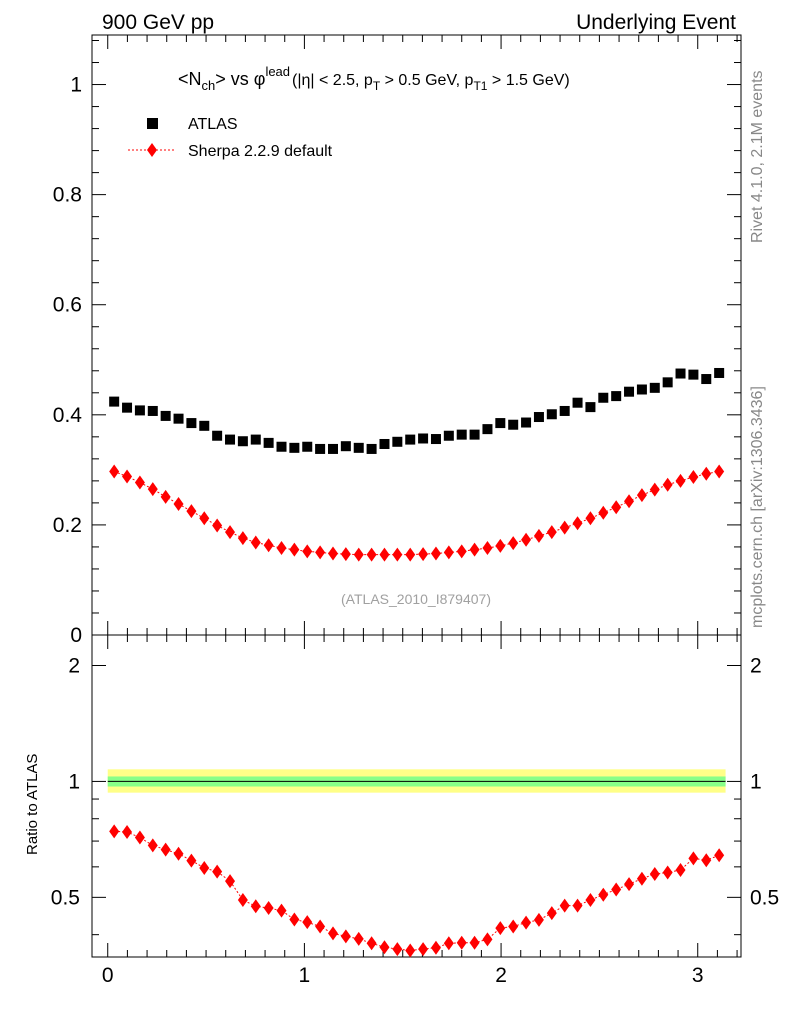 Image resolution: width=786 pixels, height=1024 pixels. Describe the element at coordinates (756, 665) in the screenshot. I see `ratio-y-tick-label-right: 2` at that location.